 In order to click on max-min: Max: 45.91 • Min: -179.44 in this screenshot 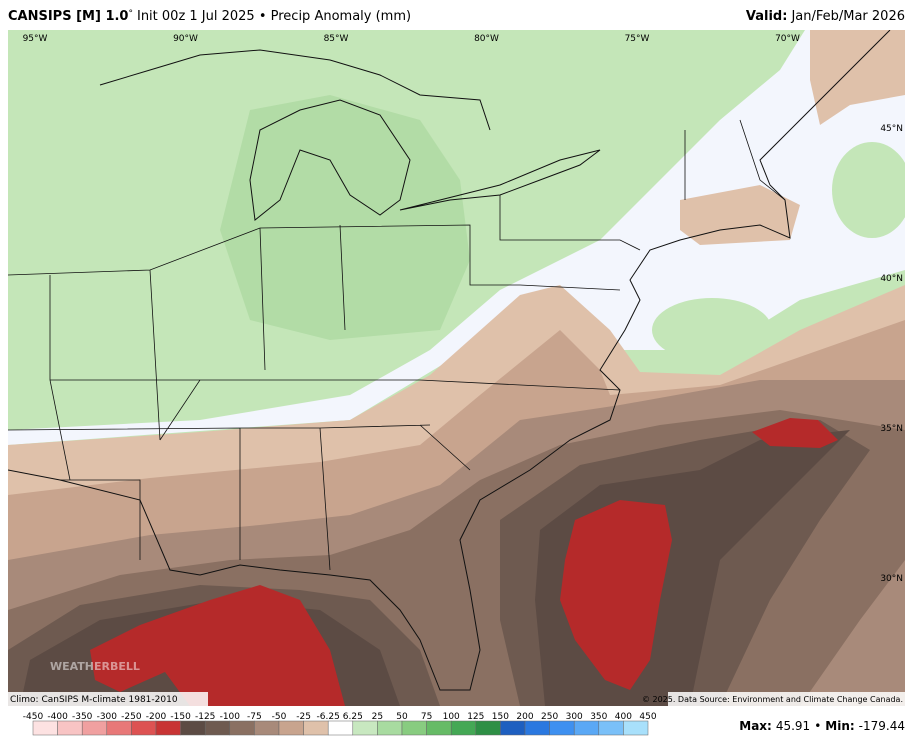, I will do `click(822, 726)`.